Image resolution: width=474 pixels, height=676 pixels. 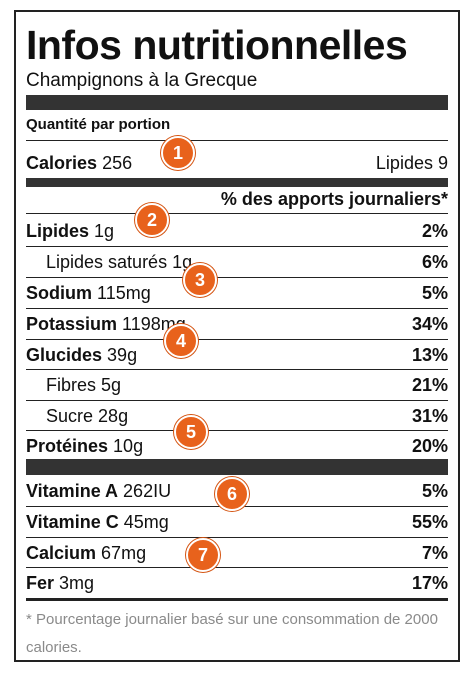 I want to click on nutrient-percent: 6%, so click(x=434, y=262).